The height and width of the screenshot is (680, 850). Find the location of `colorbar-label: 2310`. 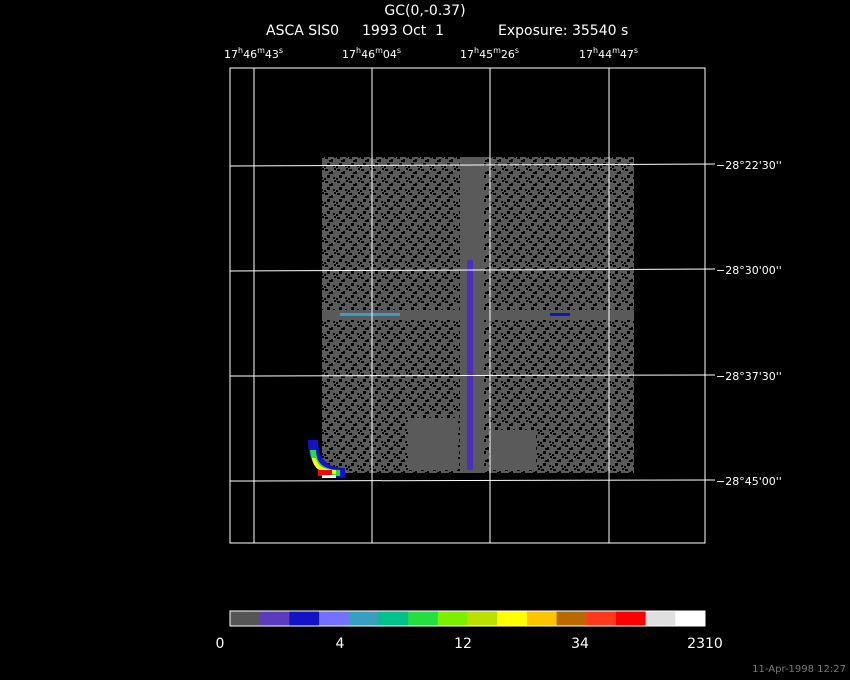

colorbar-label: 2310 is located at coordinates (705, 644).